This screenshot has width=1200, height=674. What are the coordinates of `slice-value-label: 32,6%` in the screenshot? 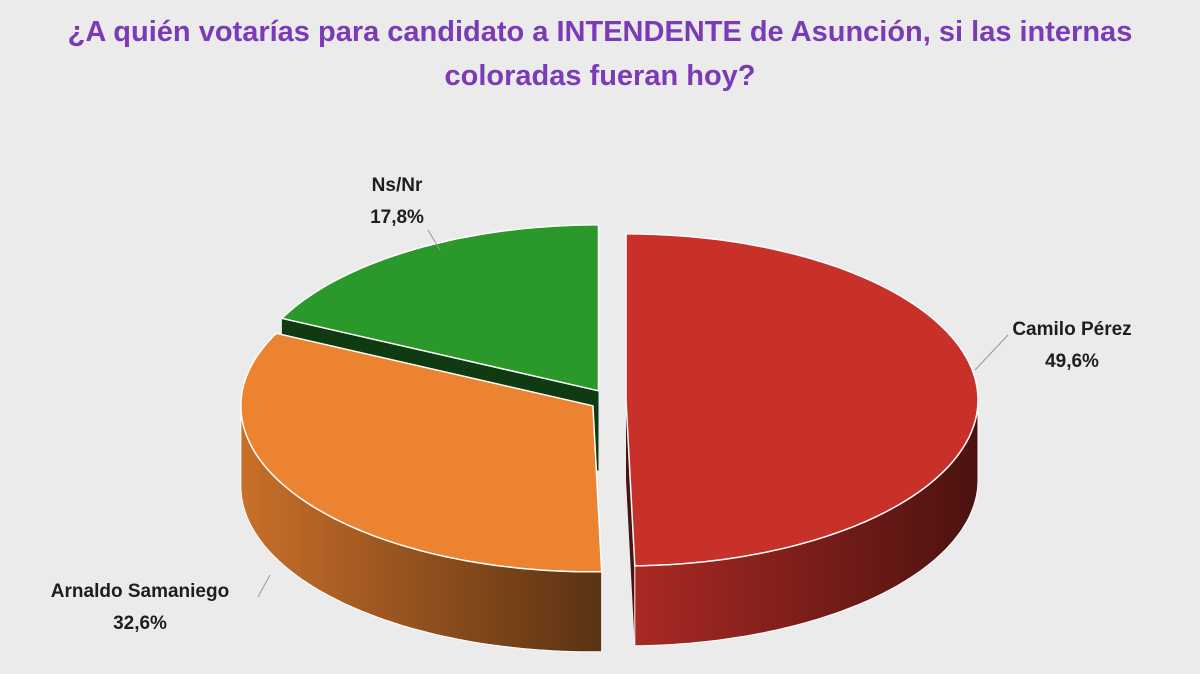 It's located at (140, 623).